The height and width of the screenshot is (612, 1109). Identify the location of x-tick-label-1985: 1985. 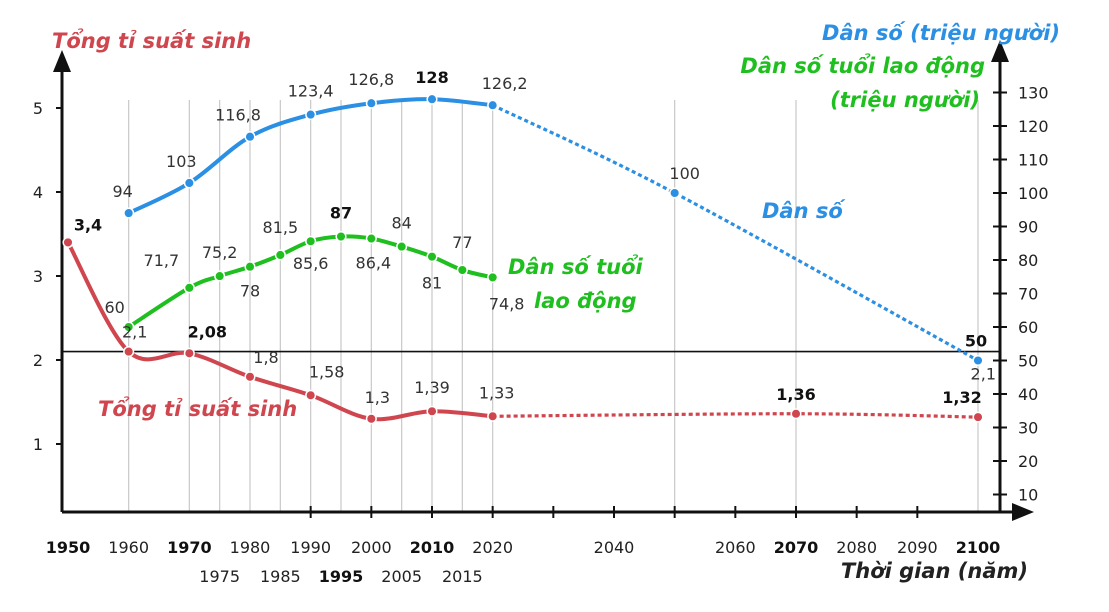
(280, 576).